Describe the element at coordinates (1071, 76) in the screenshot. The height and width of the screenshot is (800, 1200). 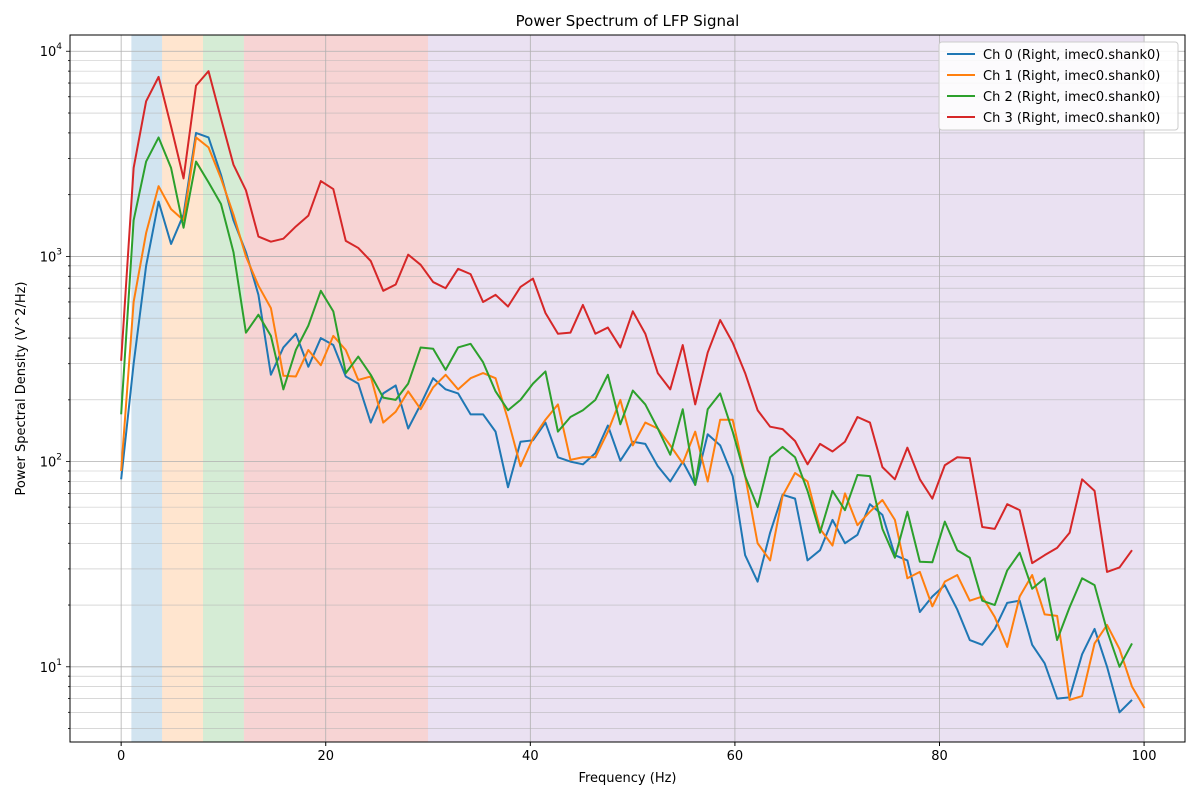
I see `legend-label-ch1: Ch 1 (Right, imec0.shank0)` at that location.